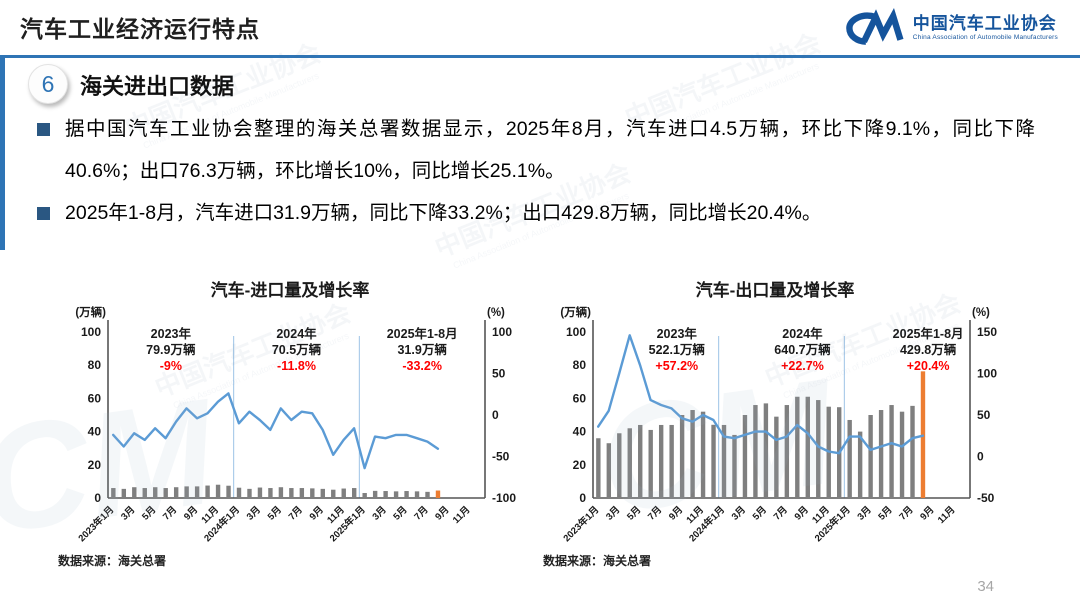  Describe the element at coordinates (874, 26) in the screenshot. I see `caam-logo-mark-icon` at that location.